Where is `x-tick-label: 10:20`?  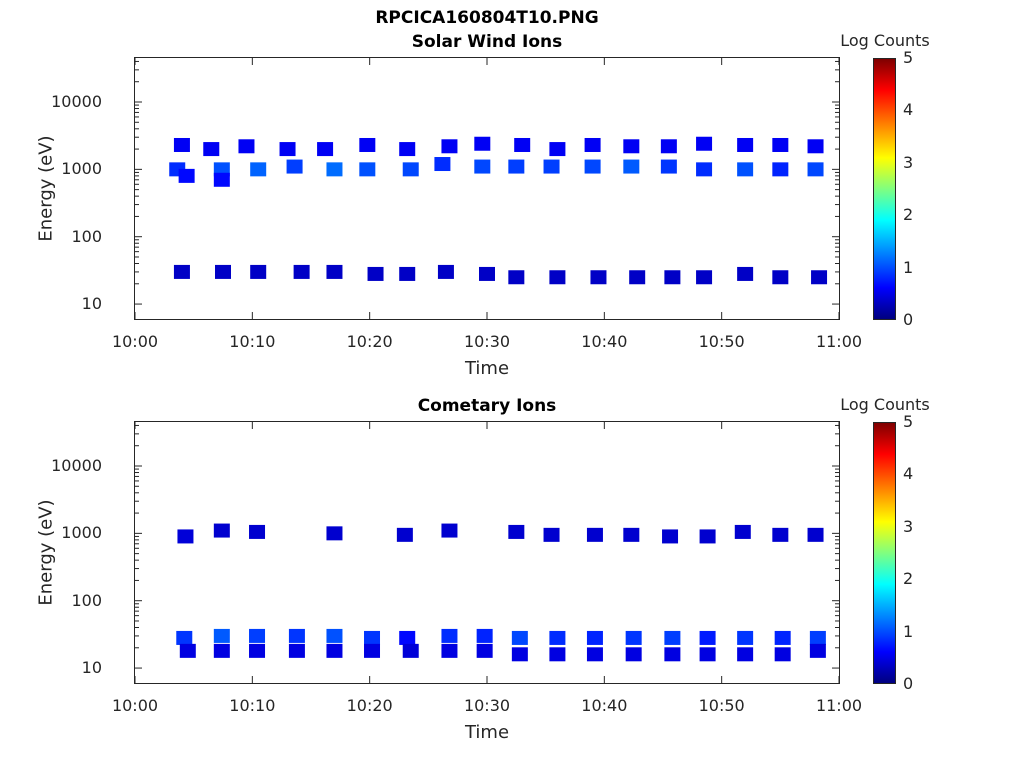 x-tick-label: 10:20 is located at coordinates (369, 341).